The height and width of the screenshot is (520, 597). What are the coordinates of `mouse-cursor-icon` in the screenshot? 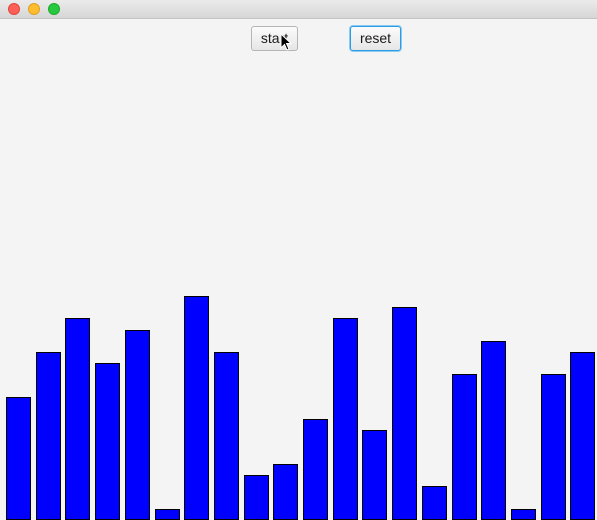 It's located at (286, 42).